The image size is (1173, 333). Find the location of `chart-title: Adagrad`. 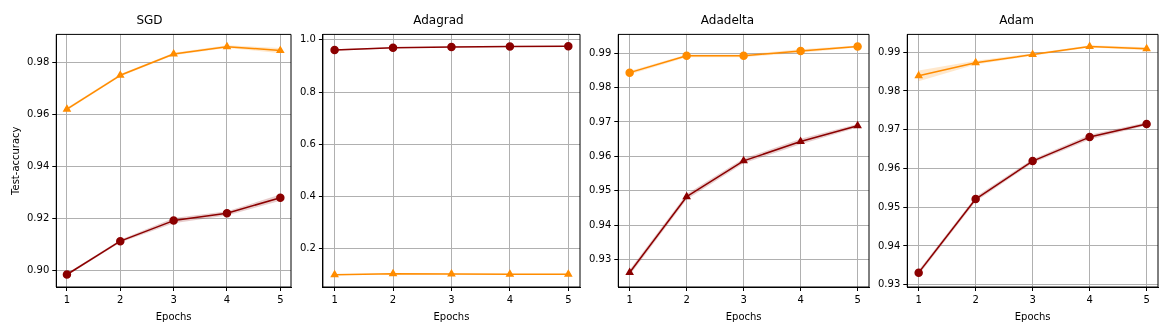

chart-title: Adagrad is located at coordinates (438, 20).